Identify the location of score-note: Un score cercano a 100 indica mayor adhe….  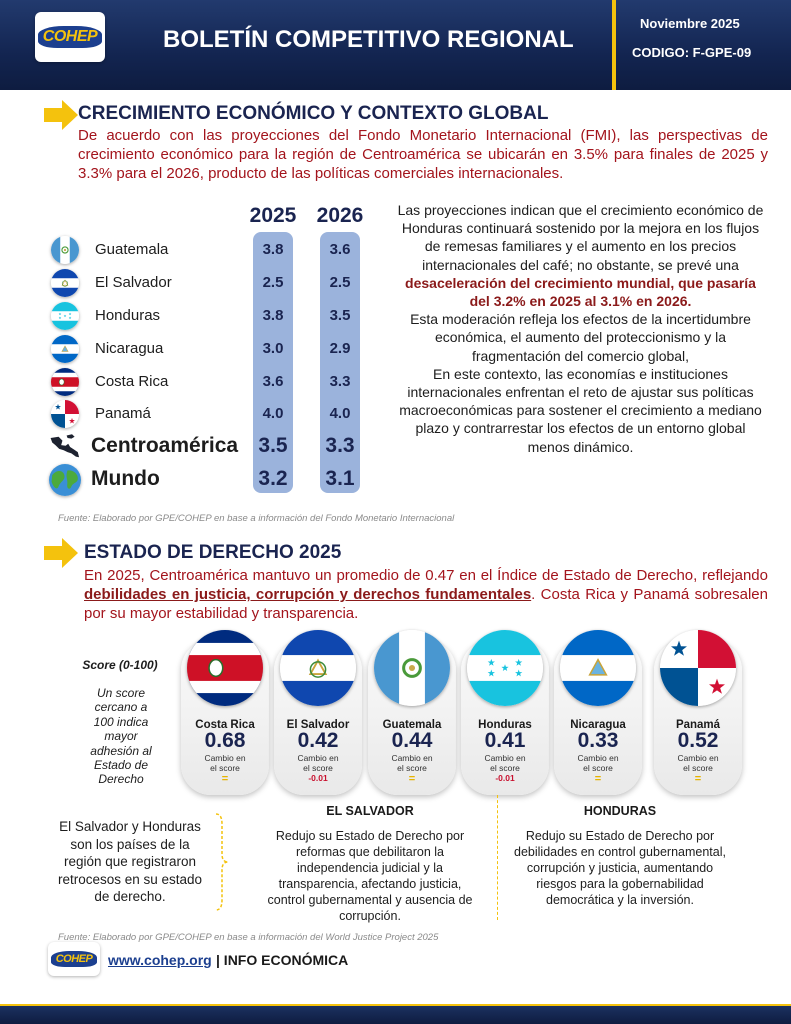
(121, 736).